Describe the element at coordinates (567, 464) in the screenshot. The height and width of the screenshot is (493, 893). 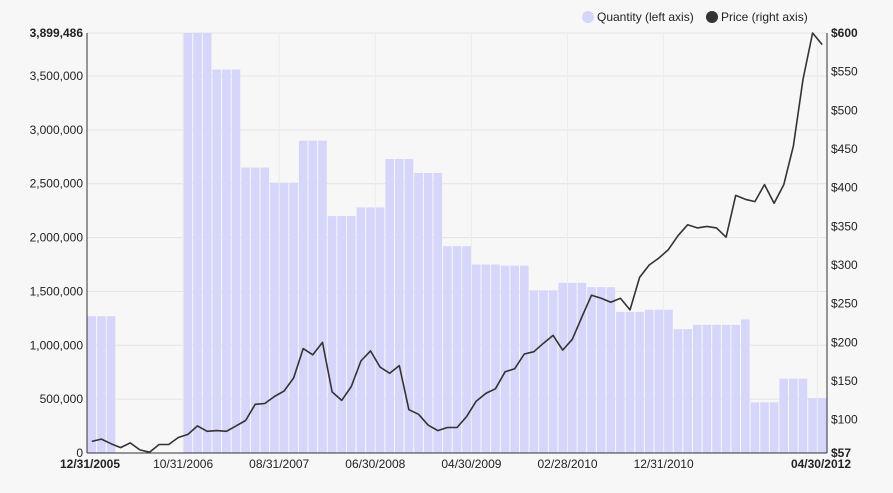
I see `x-tick-label: 02/28/2010` at that location.